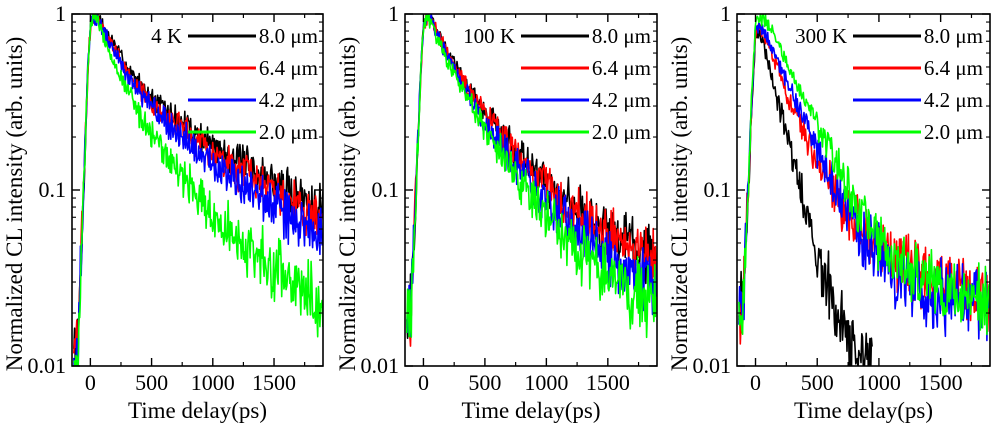 The height and width of the screenshot is (434, 1000). Describe the element at coordinates (805, 196) in the screenshot. I see `series-line` at that location.